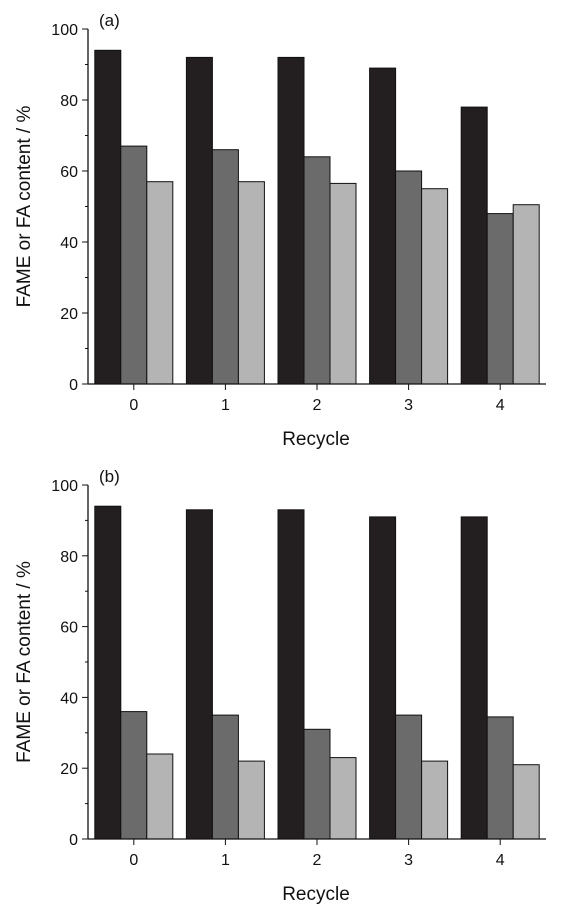 The height and width of the screenshot is (905, 566). What do you see at coordinates (109, 476) in the screenshot?
I see `panel-label: (b)` at bounding box center [109, 476].